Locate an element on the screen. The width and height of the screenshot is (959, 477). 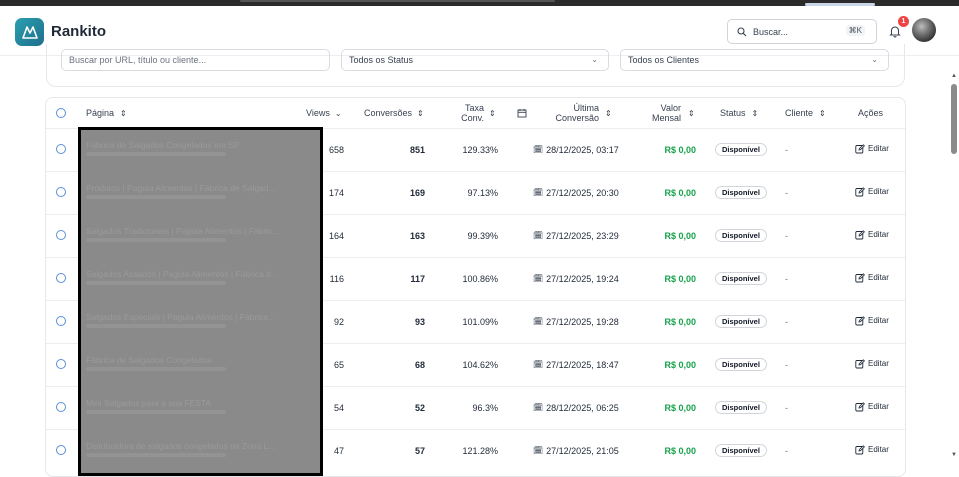
rate-cell: 99.39% is located at coordinates (482, 235).